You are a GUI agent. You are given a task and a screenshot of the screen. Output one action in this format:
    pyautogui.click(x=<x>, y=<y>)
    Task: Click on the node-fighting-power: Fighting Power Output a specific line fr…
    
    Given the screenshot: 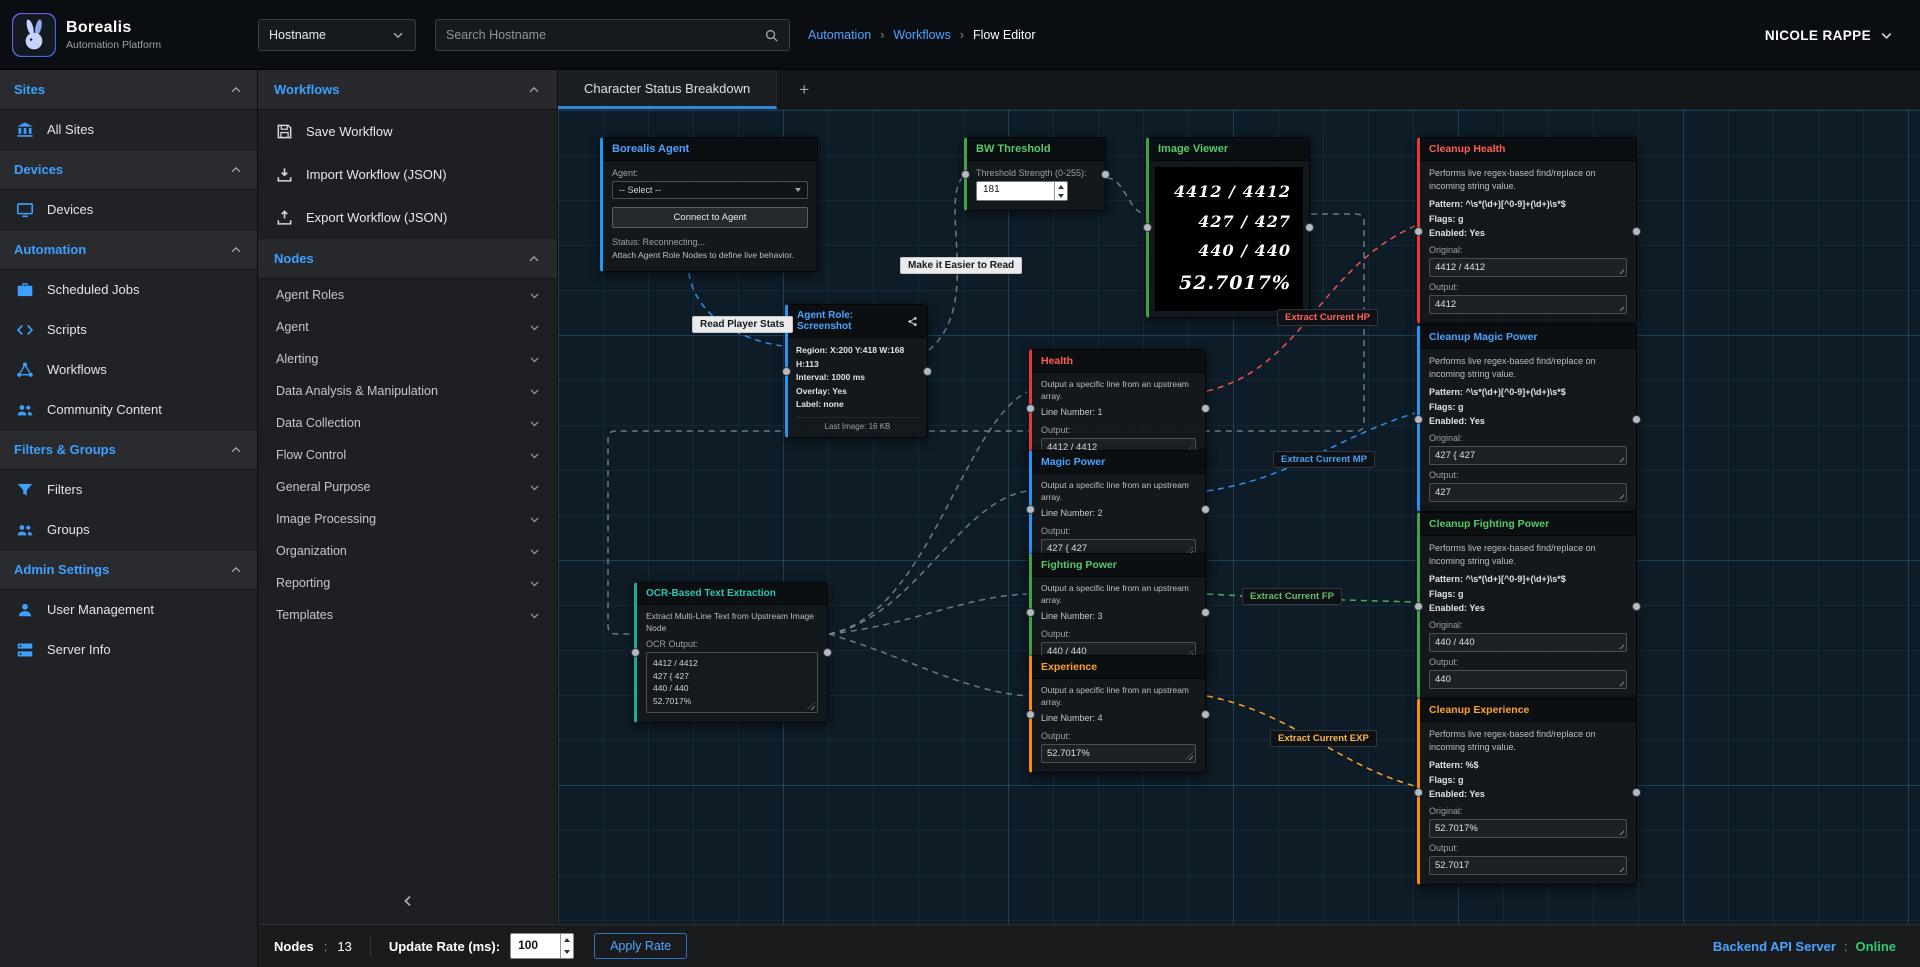 What is the action you would take?
    pyautogui.click(x=1118, y=612)
    